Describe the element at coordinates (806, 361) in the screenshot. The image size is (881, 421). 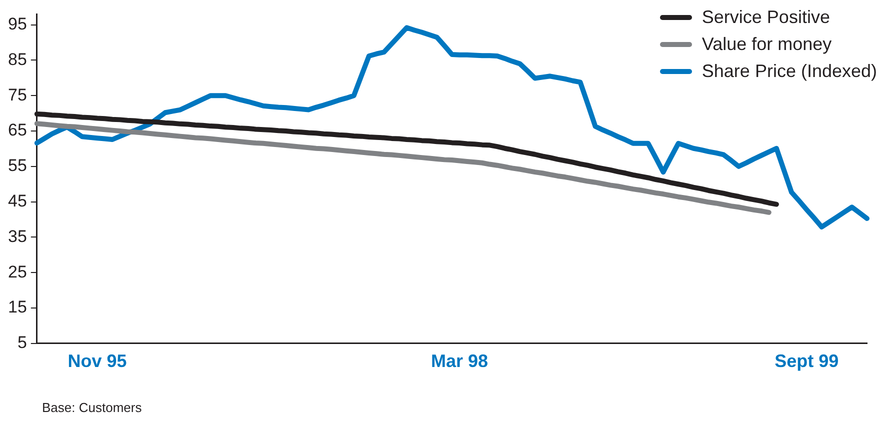
I see `x-tick-label: Sept 99` at that location.